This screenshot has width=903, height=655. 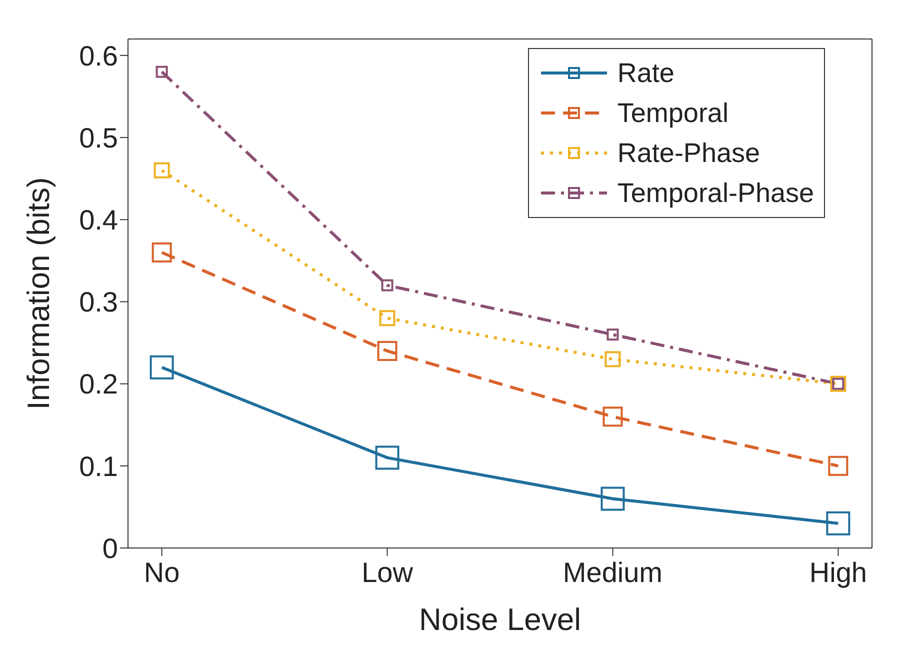 What do you see at coordinates (98, 220) in the screenshot?
I see `y-tick-label: 0.4` at bounding box center [98, 220].